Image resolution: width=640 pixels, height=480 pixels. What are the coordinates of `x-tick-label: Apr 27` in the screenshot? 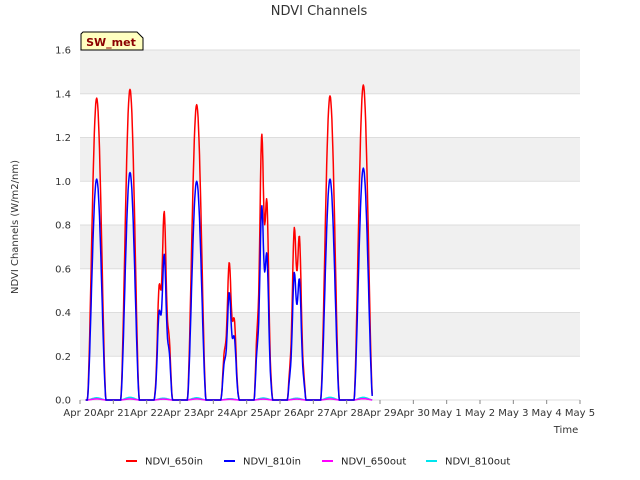 It's located at (313, 413).